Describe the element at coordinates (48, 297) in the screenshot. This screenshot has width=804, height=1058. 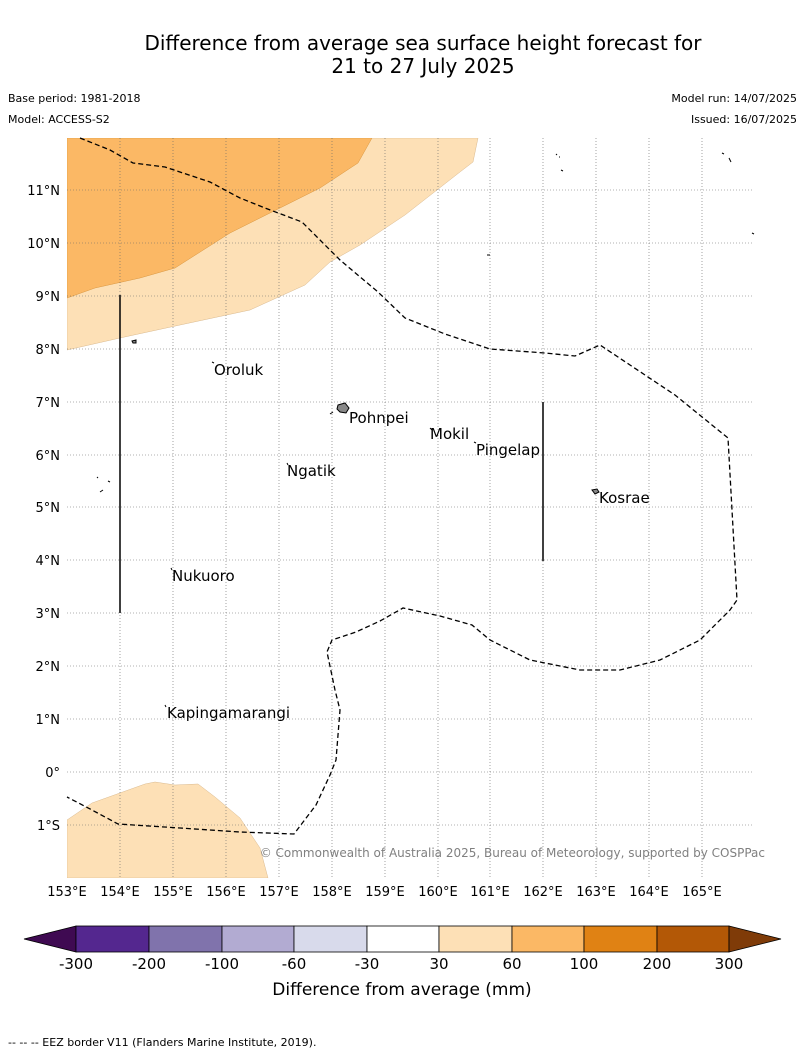
I see `lat-label: 9°N` at that location.